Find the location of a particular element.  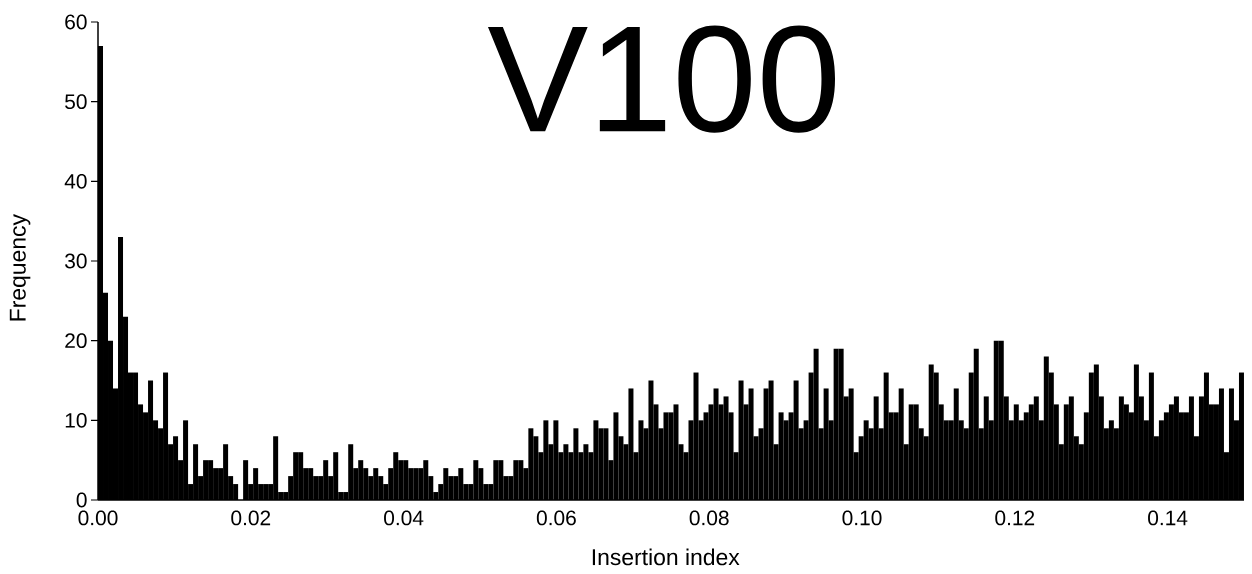

y-tick-label: 0 is located at coordinates (81, 500).